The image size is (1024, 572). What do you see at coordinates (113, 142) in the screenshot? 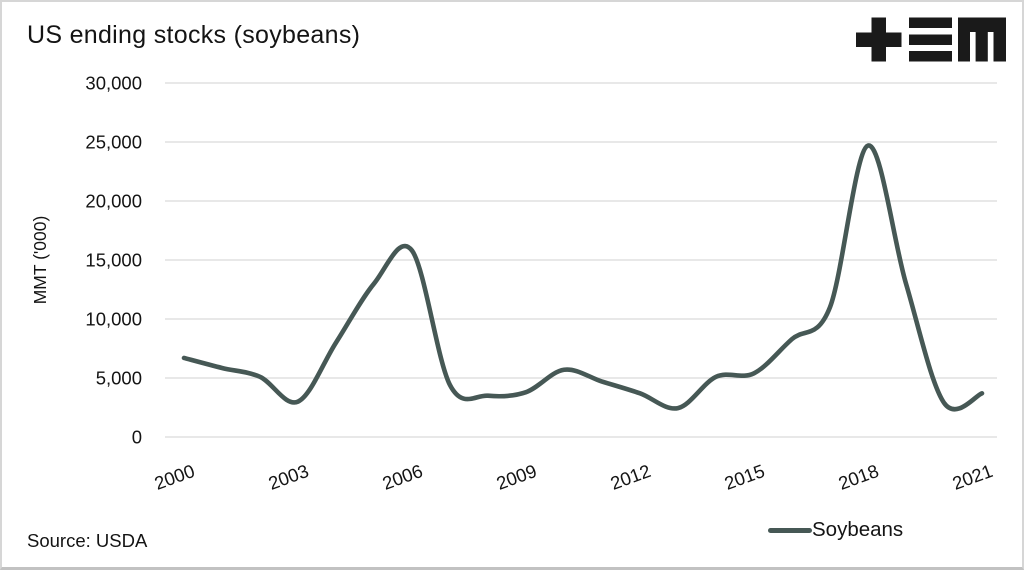
I see `y-tick-label: 25,000` at bounding box center [113, 142].